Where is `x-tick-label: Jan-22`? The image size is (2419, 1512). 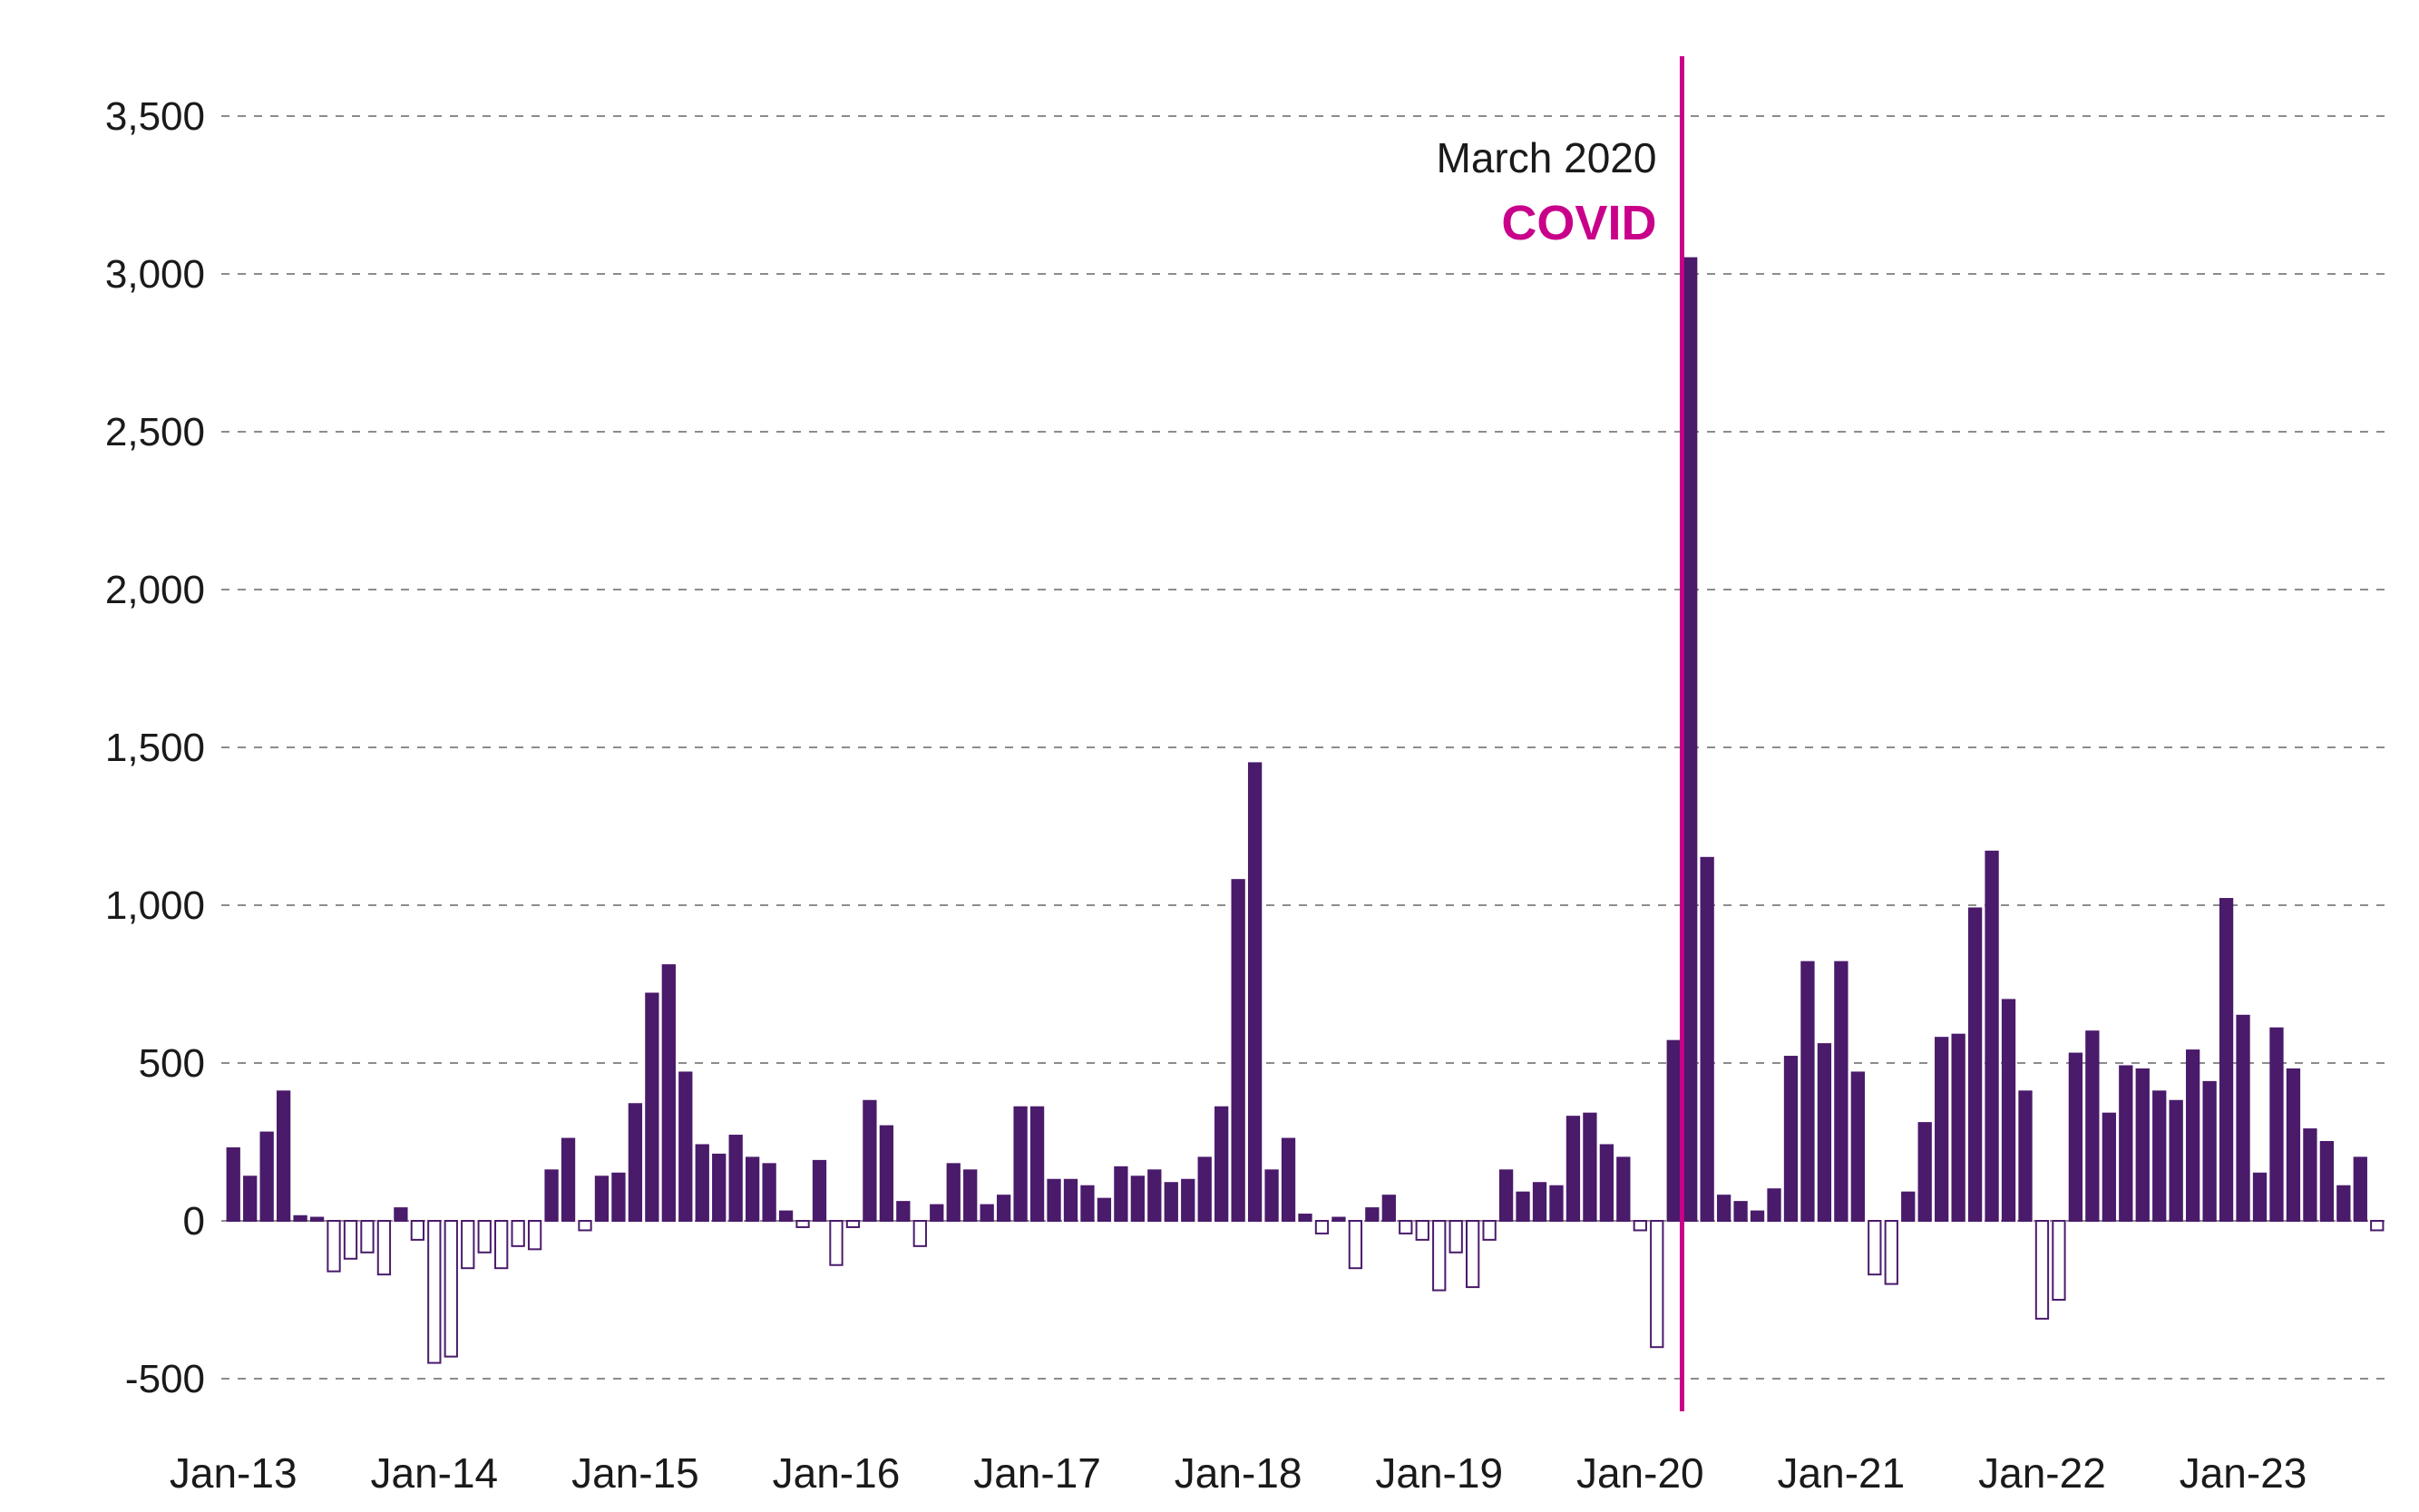 x-tick-label: Jan-22 is located at coordinates (2042, 1473).